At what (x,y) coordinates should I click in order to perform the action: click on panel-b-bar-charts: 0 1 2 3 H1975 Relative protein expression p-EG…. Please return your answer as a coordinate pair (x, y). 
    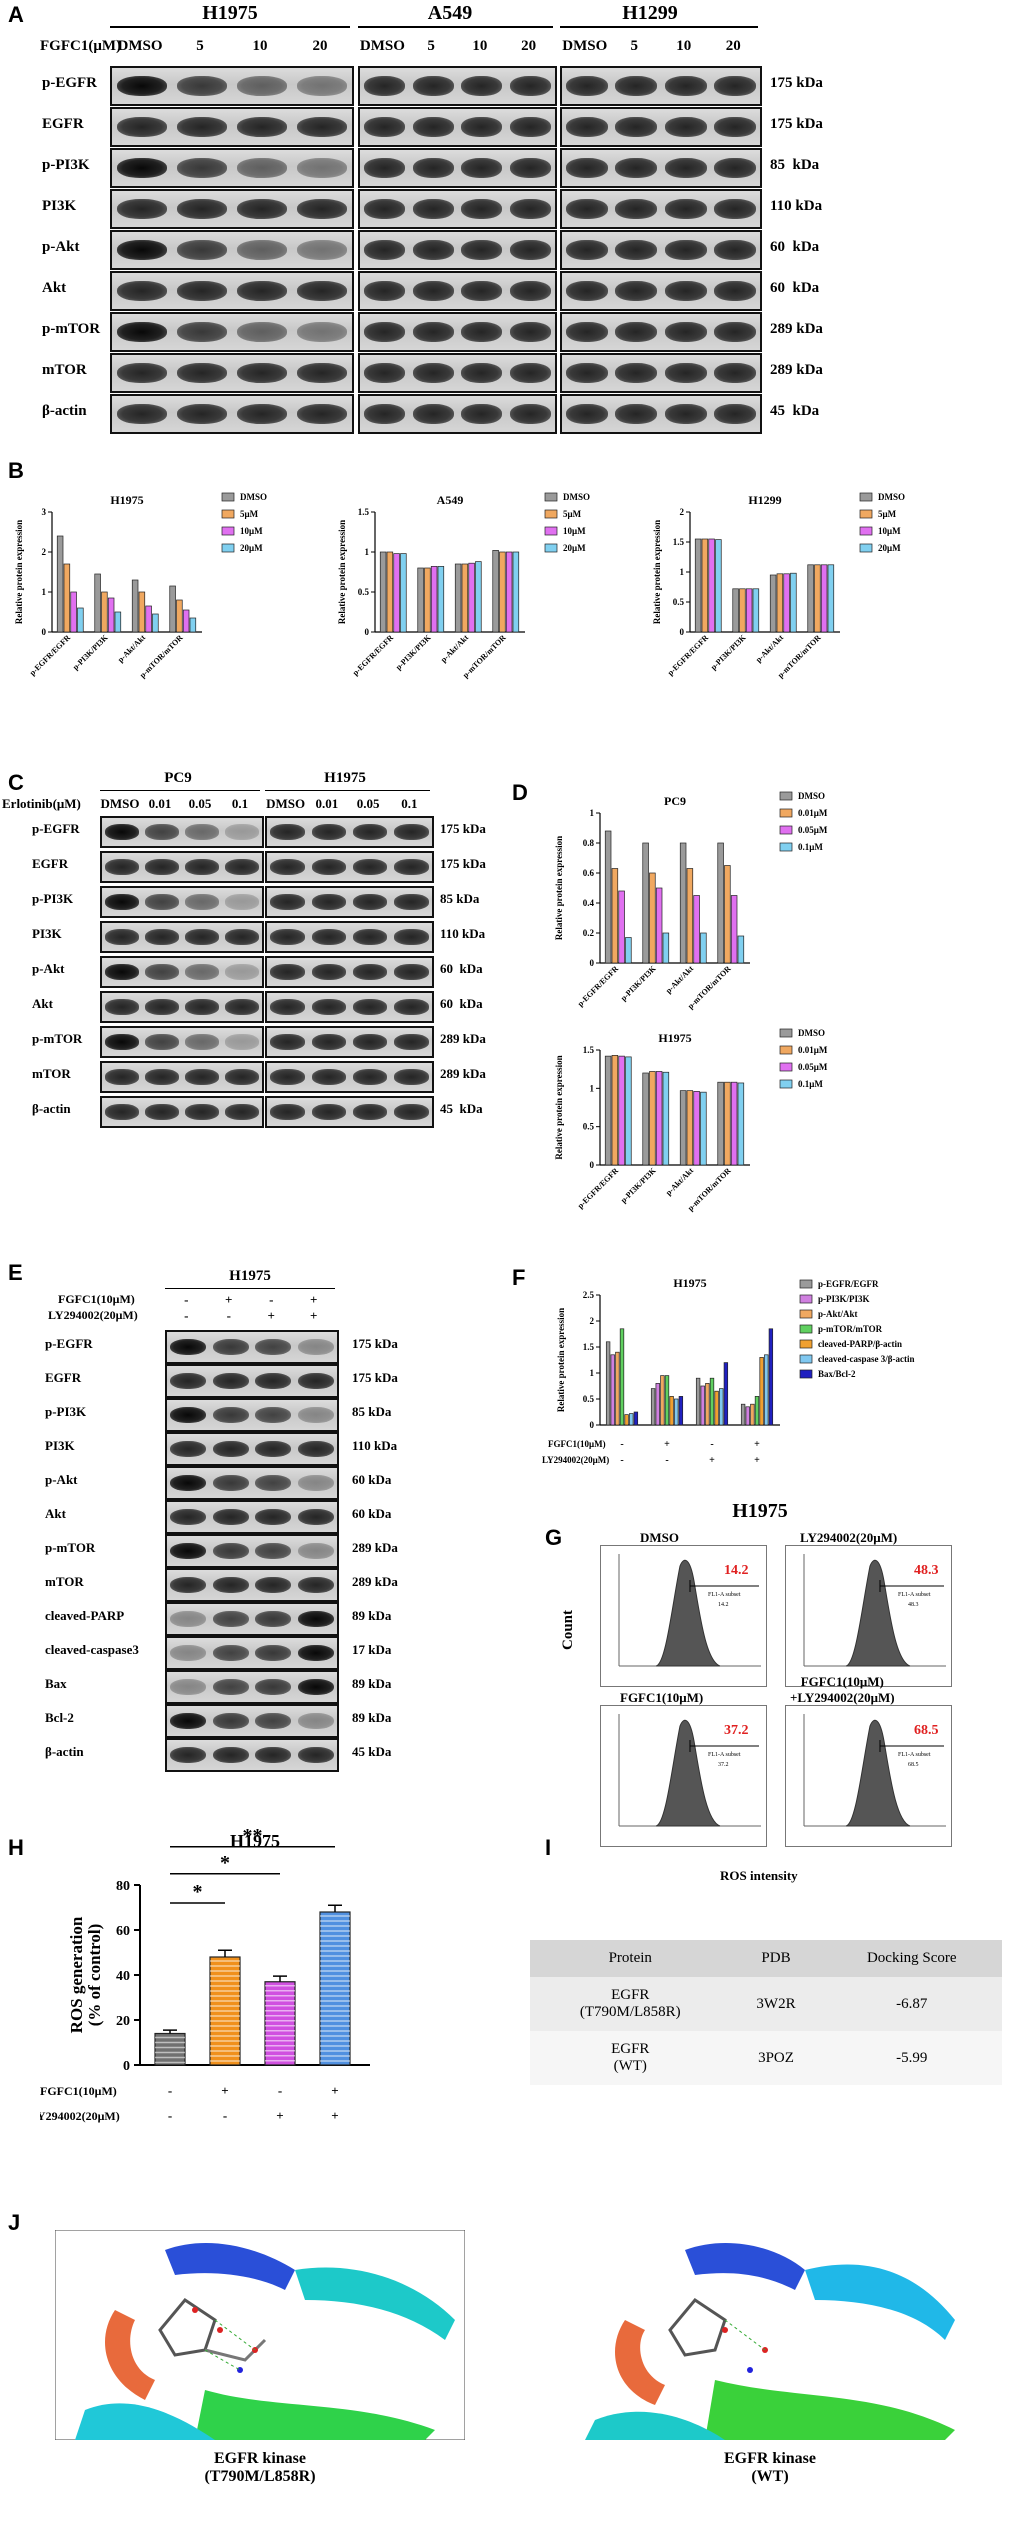
    Looking at the image, I should click on (459, 586).